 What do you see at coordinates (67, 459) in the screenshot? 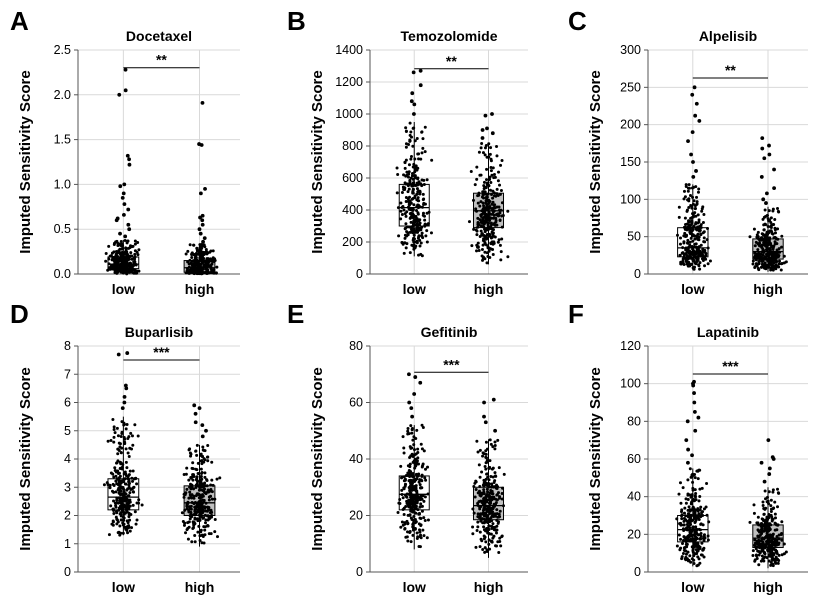
I see `y-tick-label: 4` at bounding box center [67, 459].